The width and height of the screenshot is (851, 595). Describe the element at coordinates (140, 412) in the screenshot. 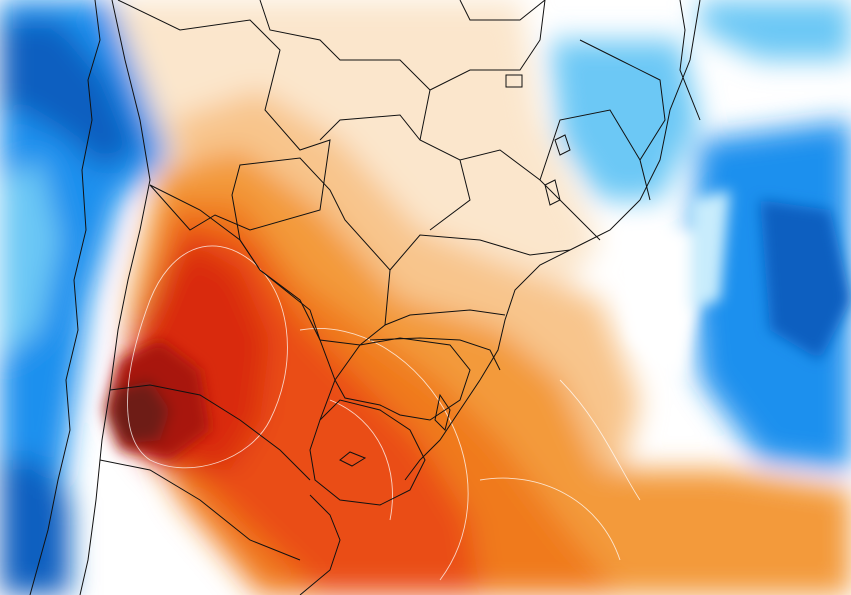

I see `field-maroon-core` at that location.